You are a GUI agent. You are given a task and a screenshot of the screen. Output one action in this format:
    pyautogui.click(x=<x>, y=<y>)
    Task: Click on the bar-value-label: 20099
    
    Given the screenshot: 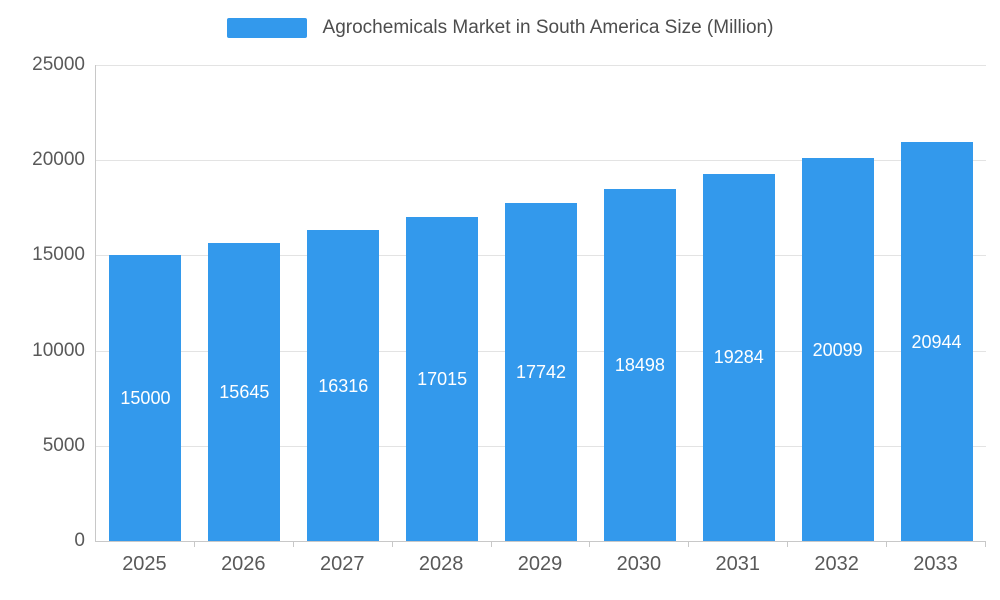 What is the action you would take?
    pyautogui.click(x=837, y=349)
    